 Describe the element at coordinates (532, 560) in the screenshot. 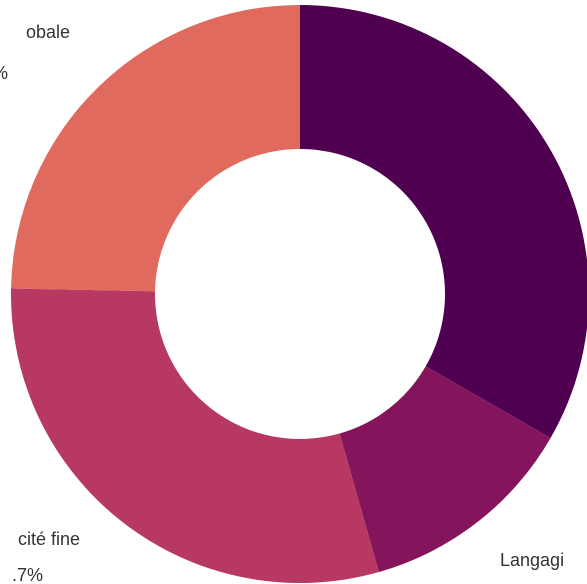

I see `label-langagi: Langagi` at that location.